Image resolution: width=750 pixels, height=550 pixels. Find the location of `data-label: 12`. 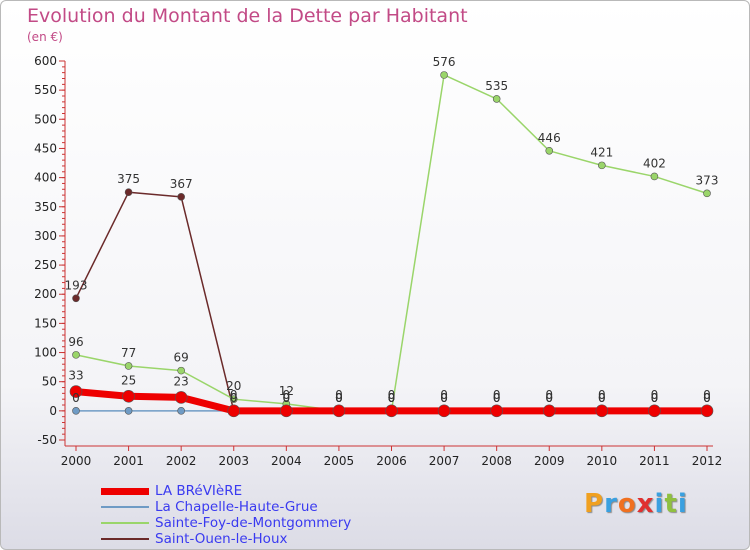

data-label: 12 is located at coordinates (286, 391).